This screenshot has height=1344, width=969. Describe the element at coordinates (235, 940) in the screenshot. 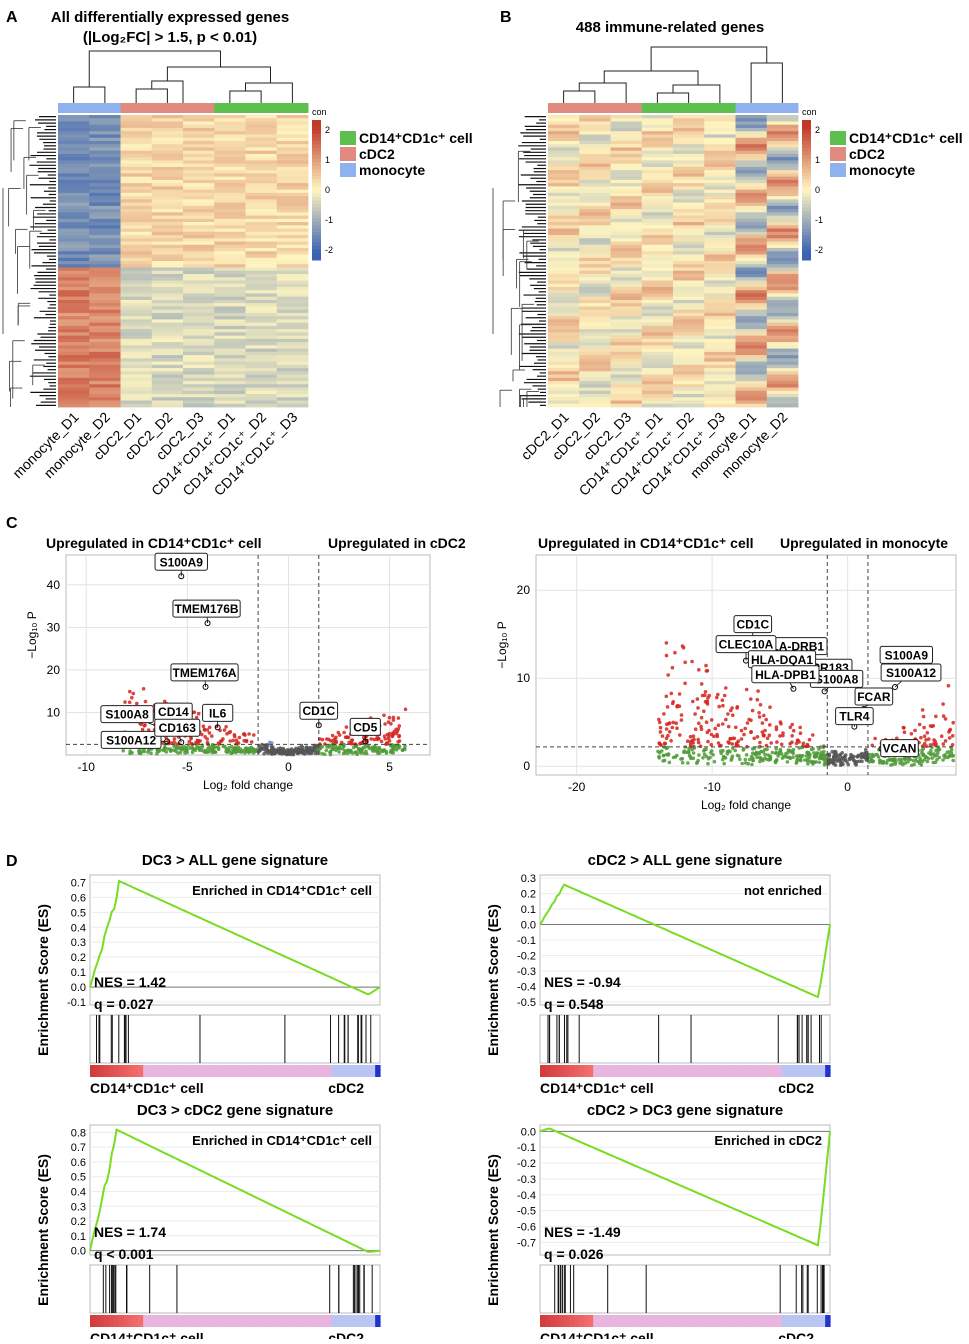

I see `gsea-plot-area` at that location.